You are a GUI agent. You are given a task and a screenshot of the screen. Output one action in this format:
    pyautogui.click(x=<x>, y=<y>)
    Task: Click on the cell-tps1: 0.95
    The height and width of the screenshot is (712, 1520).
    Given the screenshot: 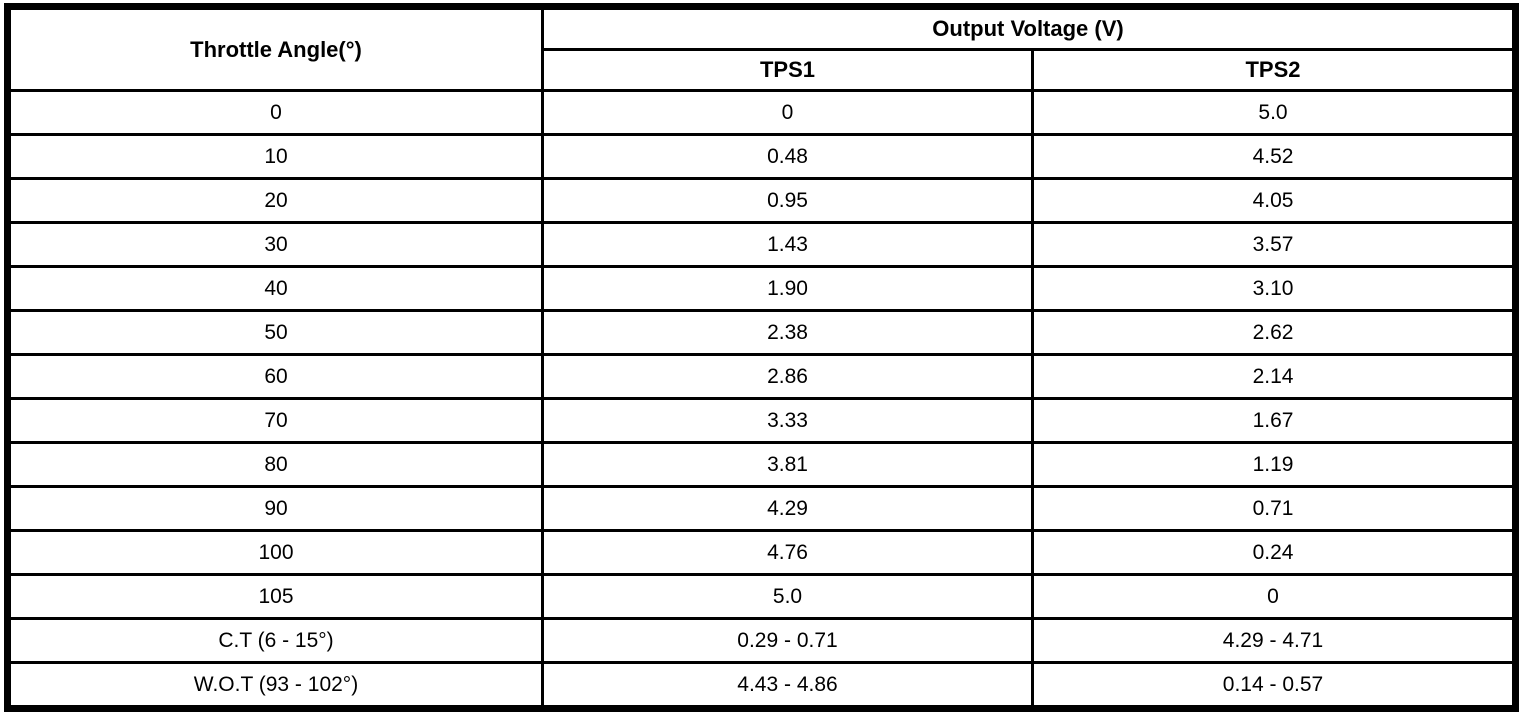 What is the action you would take?
    pyautogui.click(x=787, y=200)
    